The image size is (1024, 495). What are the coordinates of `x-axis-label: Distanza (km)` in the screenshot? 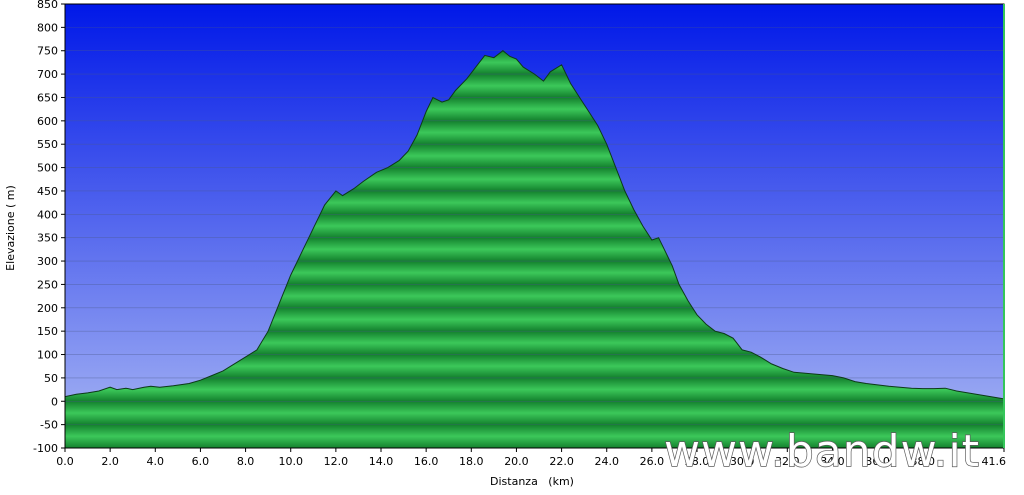 It's located at (532, 481).